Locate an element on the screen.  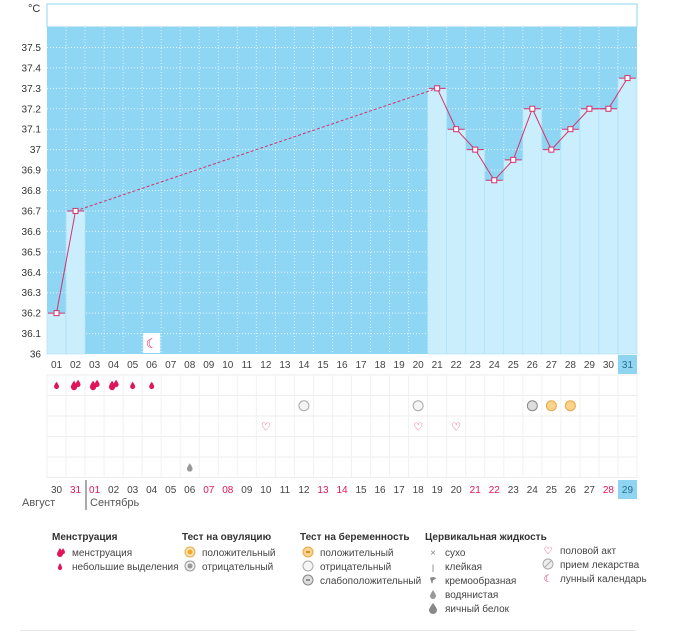
legend-item-intercourse: половой акт is located at coordinates (588, 551).